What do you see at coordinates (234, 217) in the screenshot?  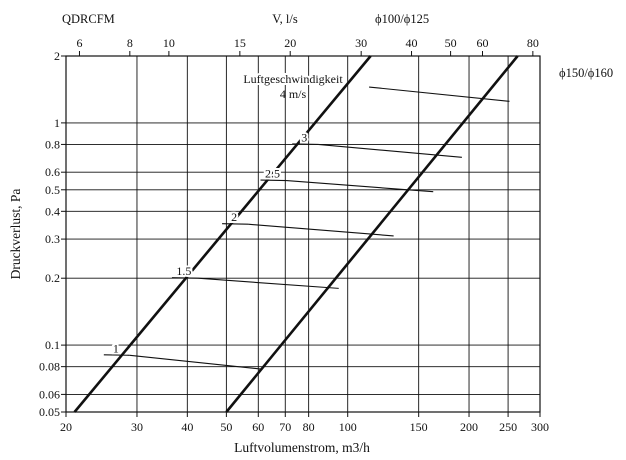 I see `velocity-label: 2` at bounding box center [234, 217].